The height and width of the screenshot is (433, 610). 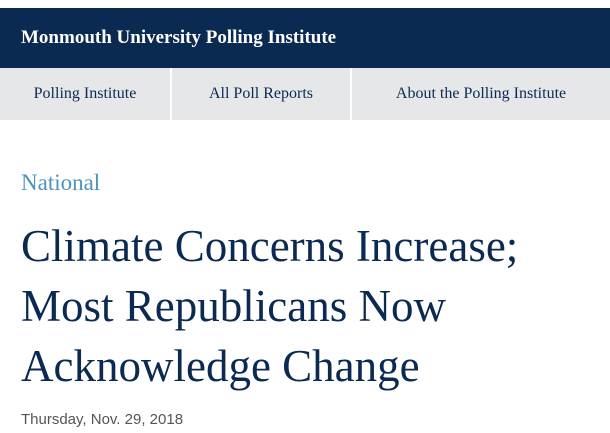 What do you see at coordinates (233, 306) in the screenshot?
I see `headline-line: Most Republicans Now` at bounding box center [233, 306].